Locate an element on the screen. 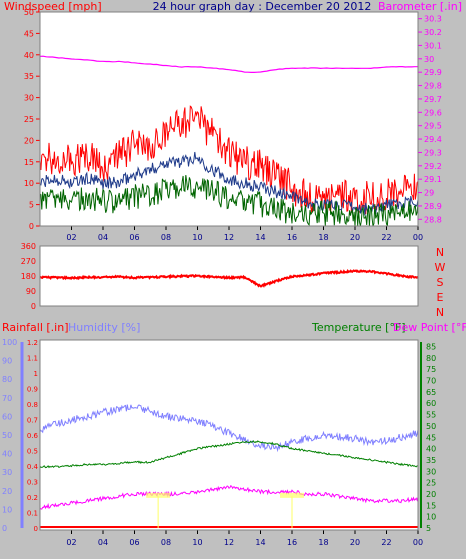 This screenshot has width=466, height=559. temperature-tick-label: 75 is located at coordinates (431, 369).